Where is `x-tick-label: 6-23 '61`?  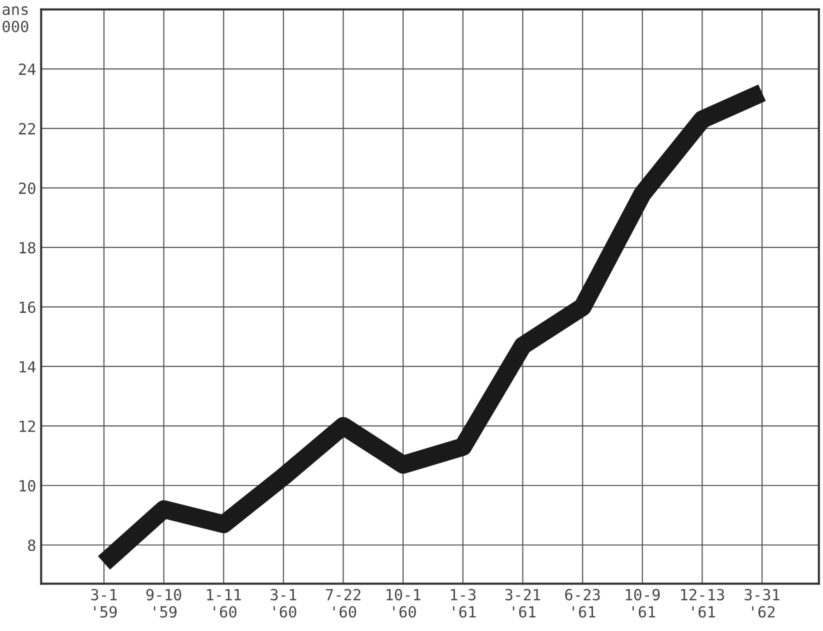 x-tick-label: 6-23 '61 is located at coordinates (582, 603).